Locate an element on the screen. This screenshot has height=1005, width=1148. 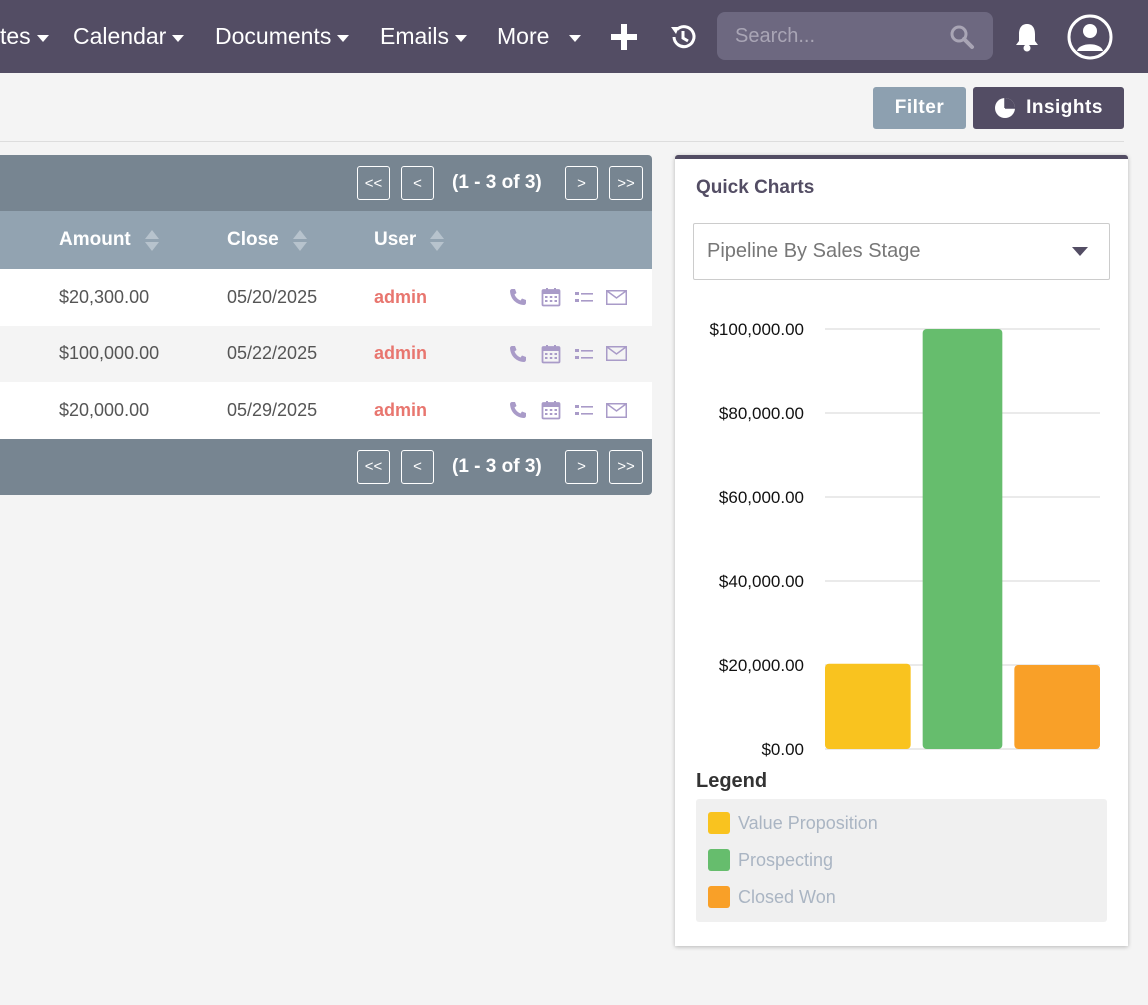
nav-item-label: Emails is located at coordinates (415, 36).